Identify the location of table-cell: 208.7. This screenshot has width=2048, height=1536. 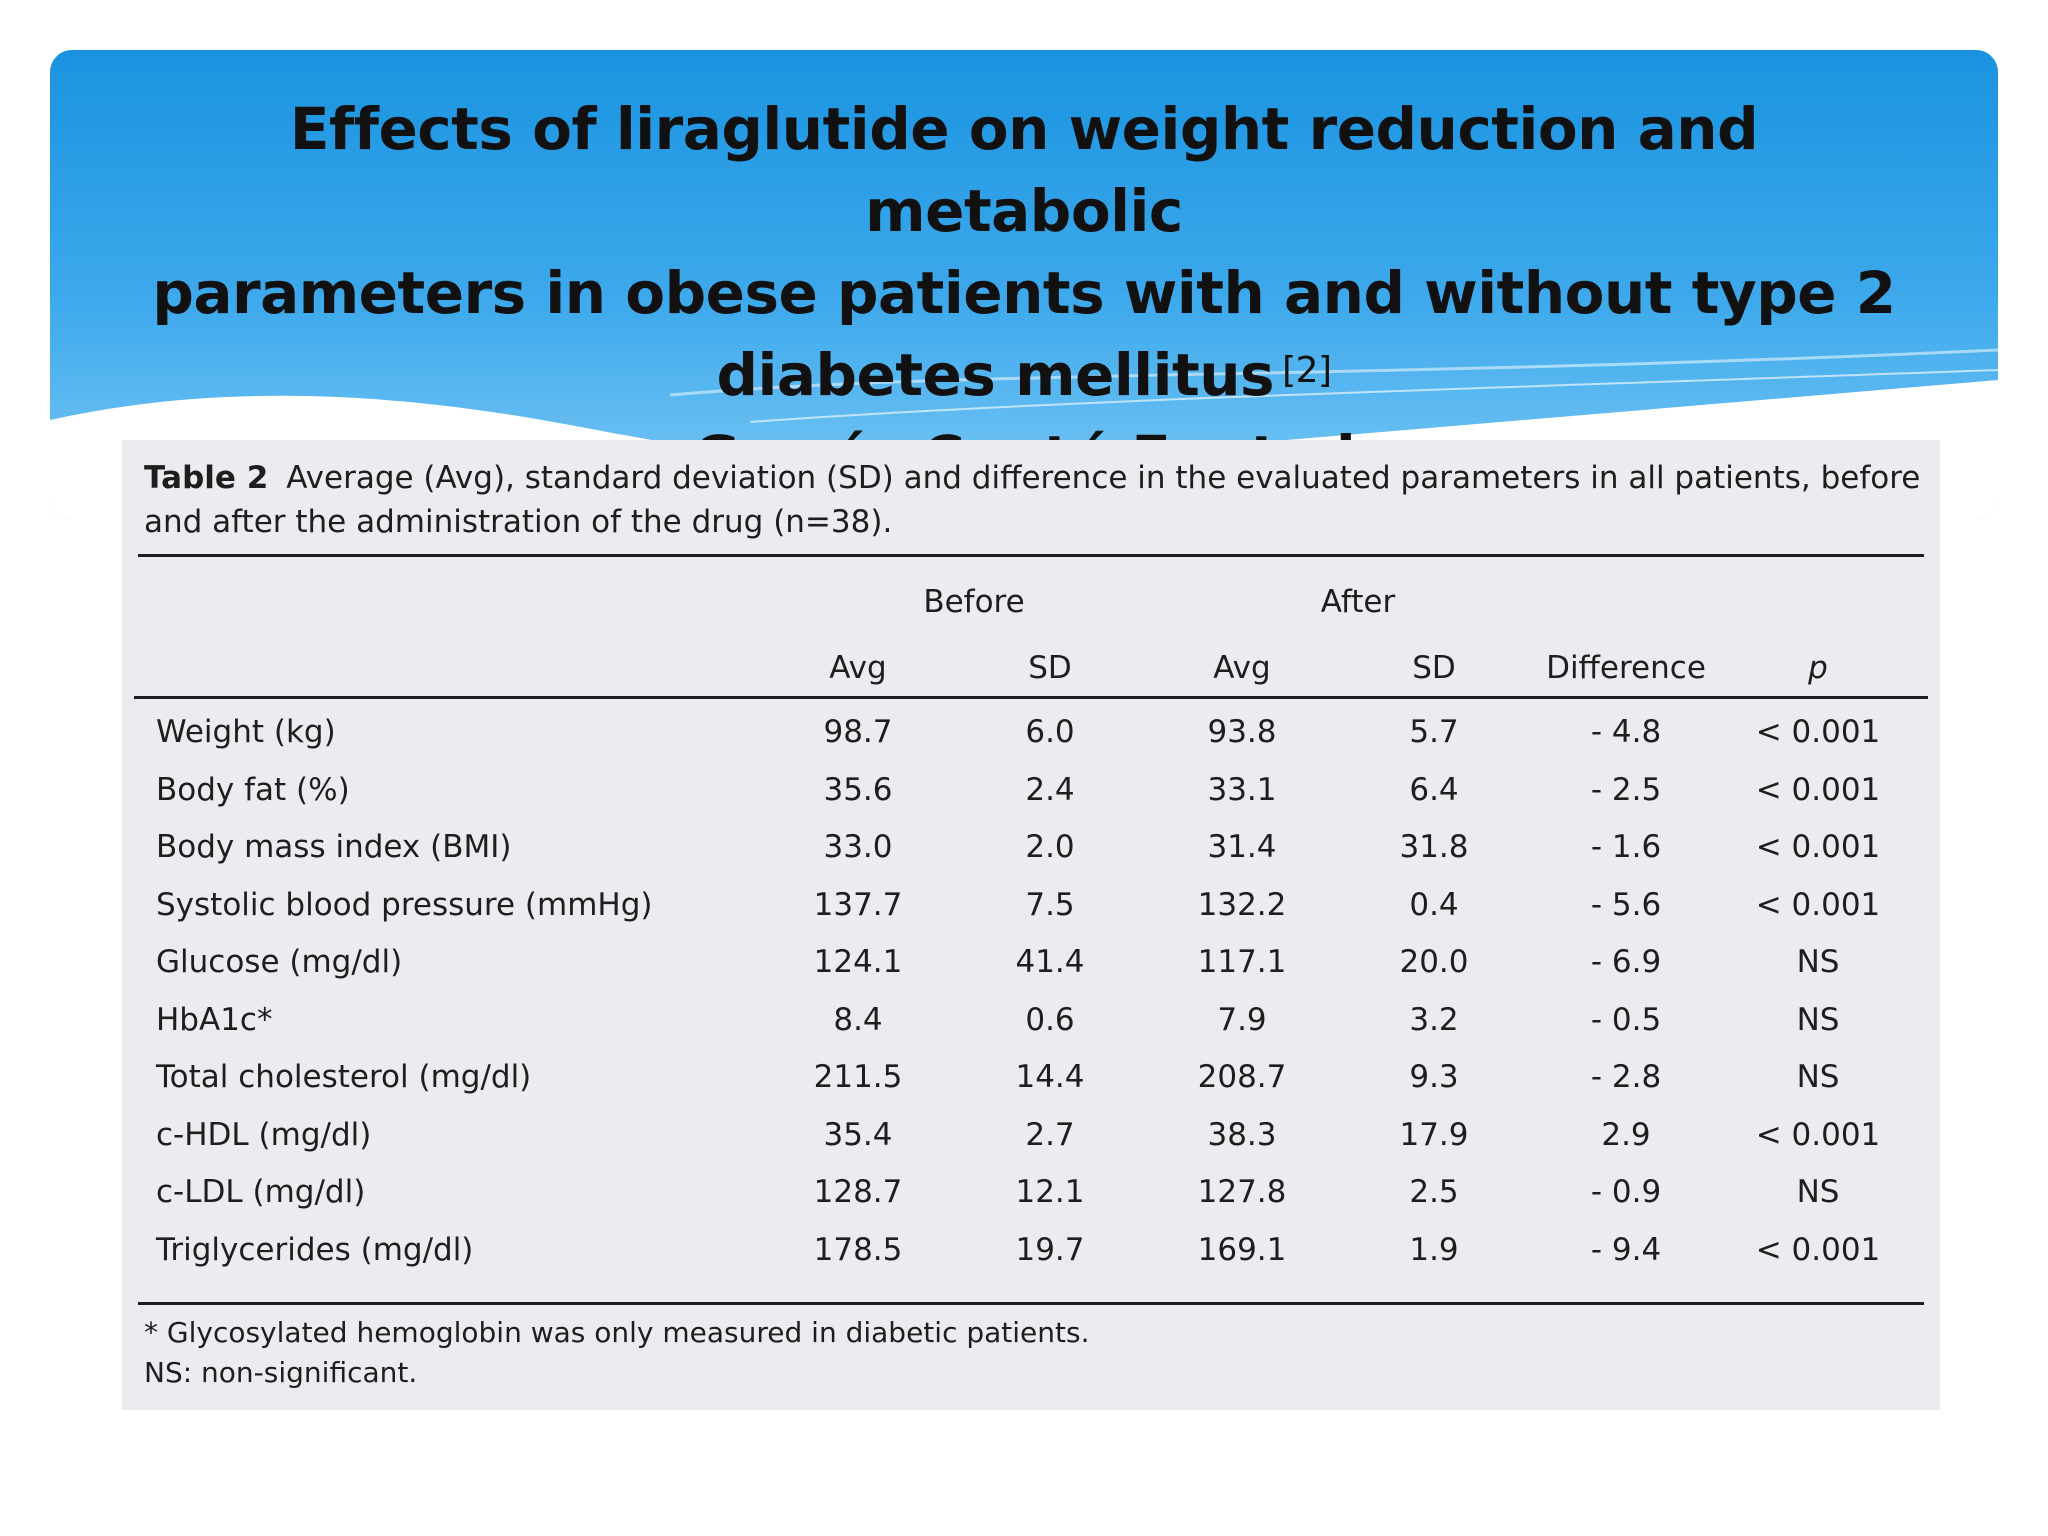
(1242, 1077).